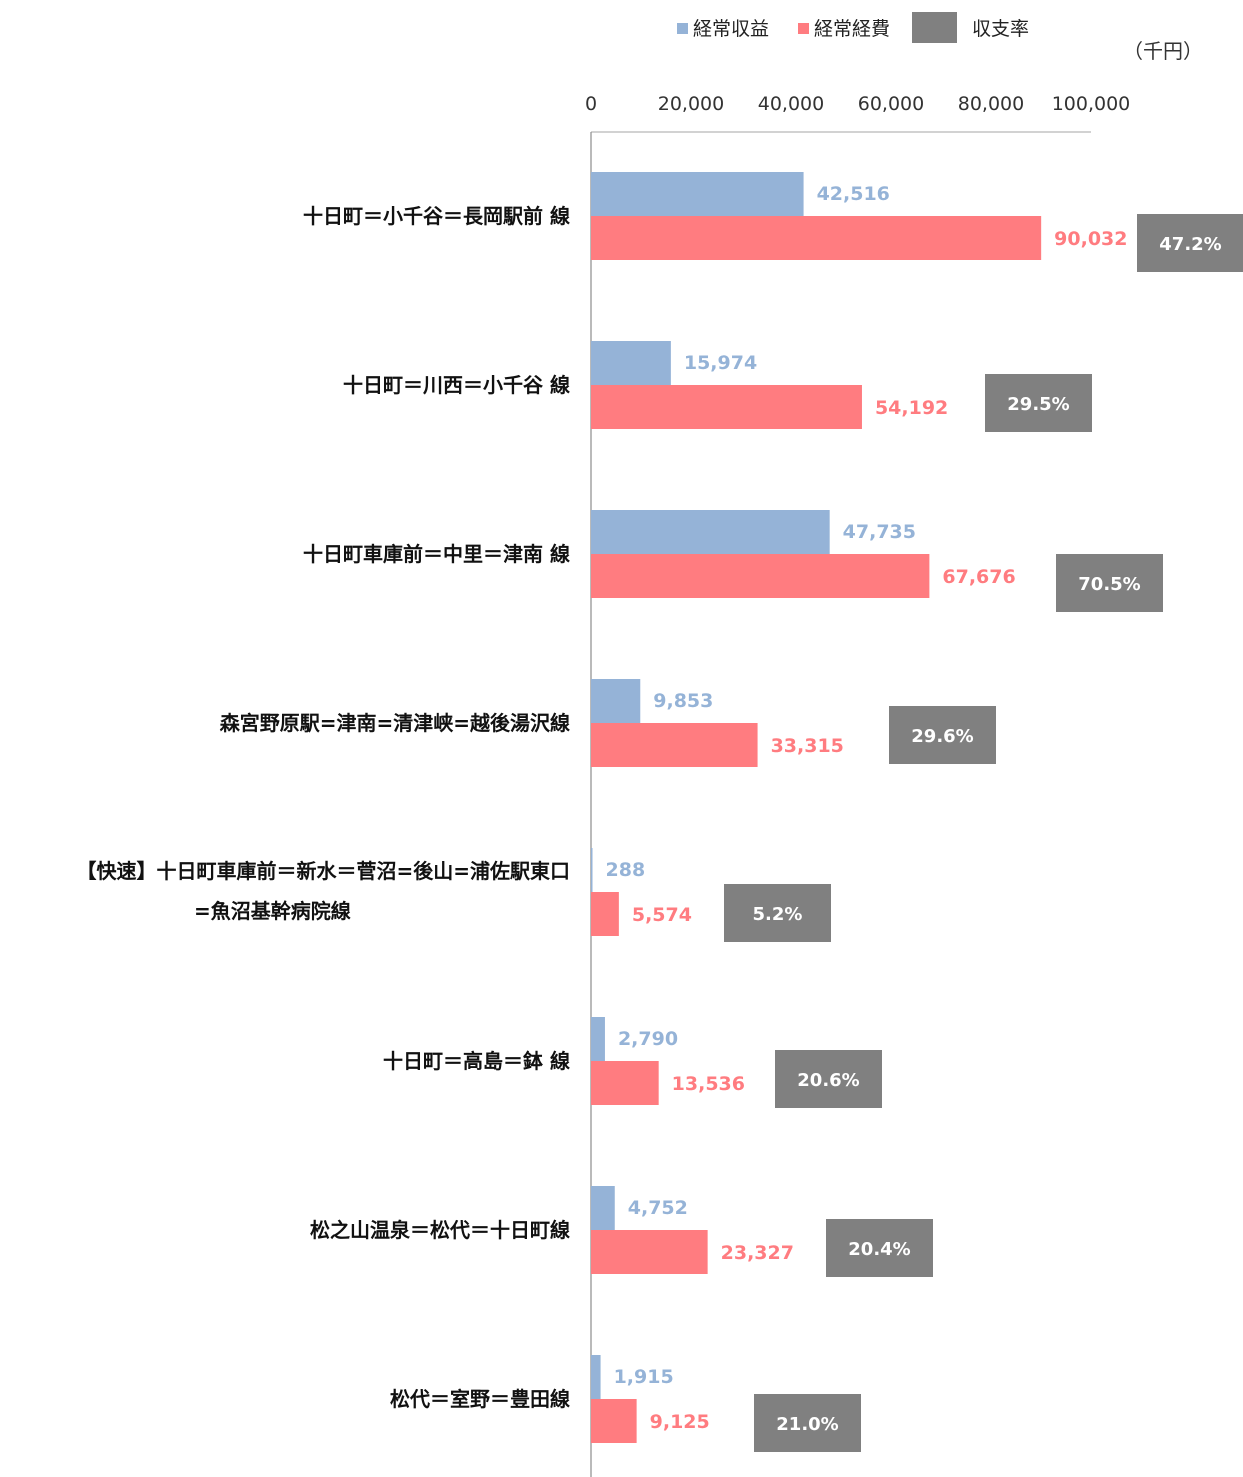 Image resolution: width=1243 pixels, height=1477 pixels. What do you see at coordinates (1163, 51) in the screenshot?
I see `unit-label: （千円）` at bounding box center [1163, 51].